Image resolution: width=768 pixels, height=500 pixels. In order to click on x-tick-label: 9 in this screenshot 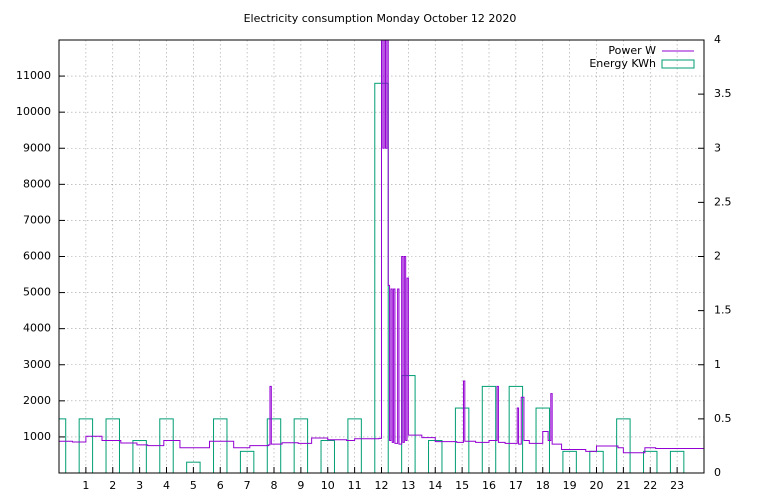, I will do `click(300, 485)`.